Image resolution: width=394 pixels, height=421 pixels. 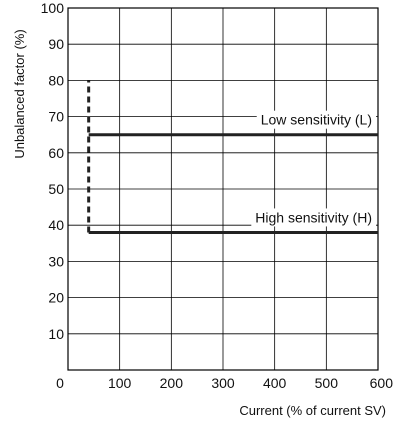 What do you see at coordinates (275, 383) in the screenshot?
I see `x-tick-label: 400` at bounding box center [275, 383].